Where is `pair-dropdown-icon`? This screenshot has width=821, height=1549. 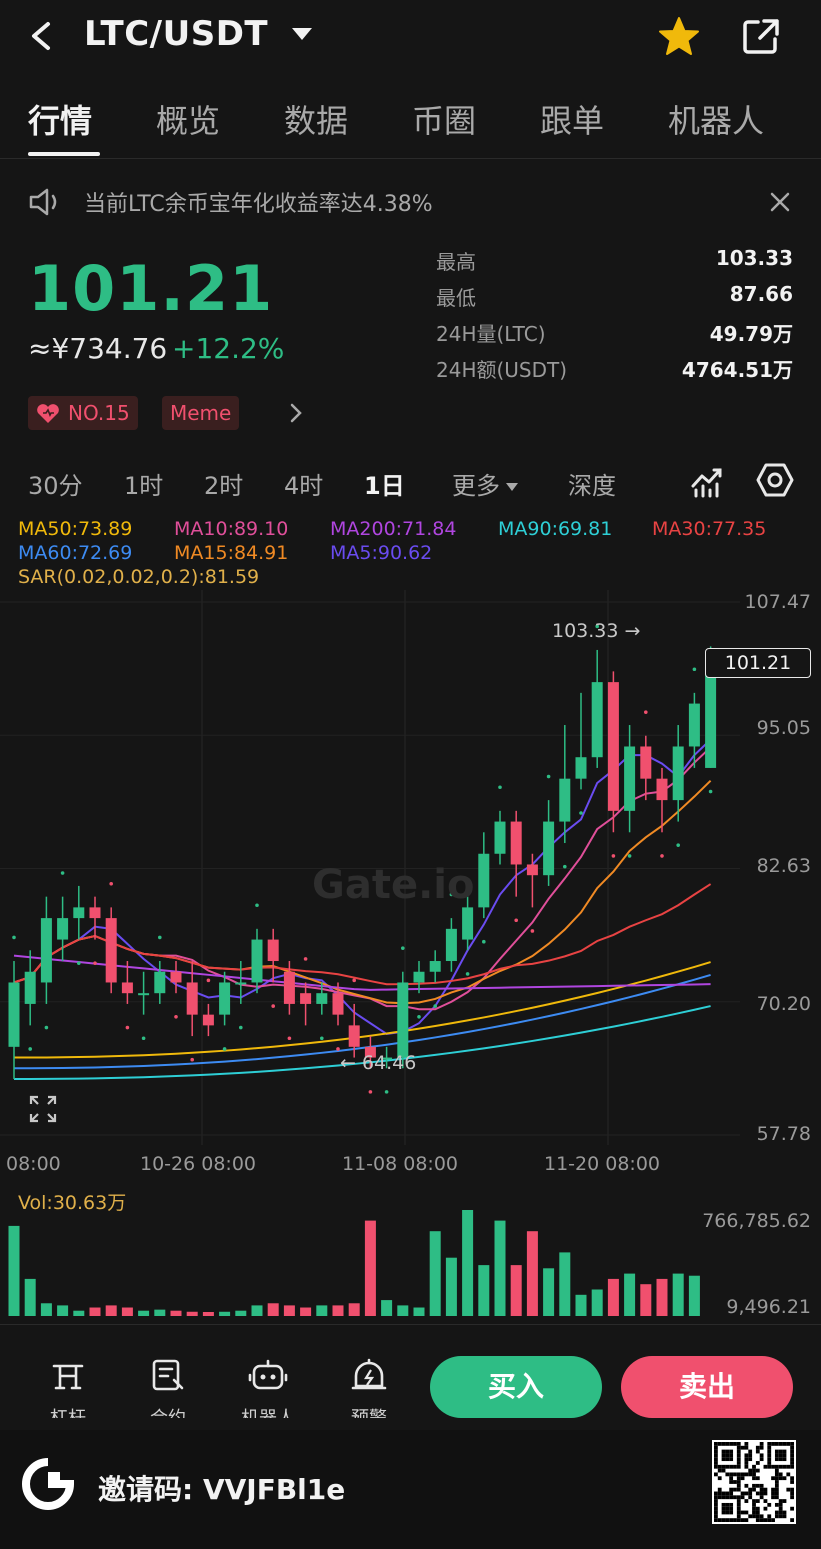
pair-dropdown-icon is located at coordinates (302, 34).